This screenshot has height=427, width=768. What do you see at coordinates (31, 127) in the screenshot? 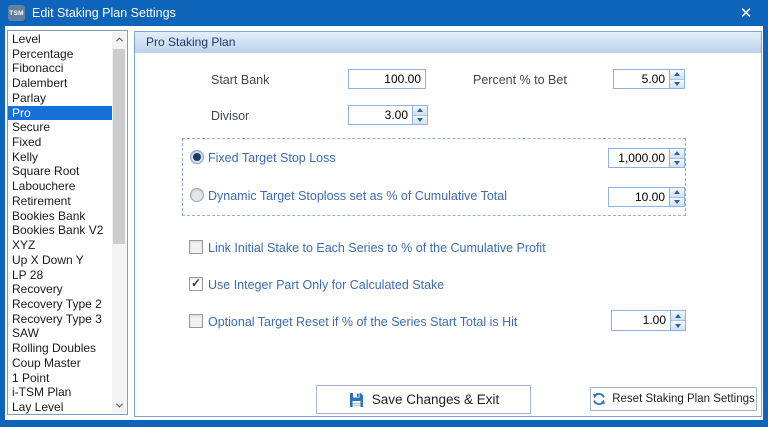
I see `list-item-secure: Secure` at bounding box center [31, 127].